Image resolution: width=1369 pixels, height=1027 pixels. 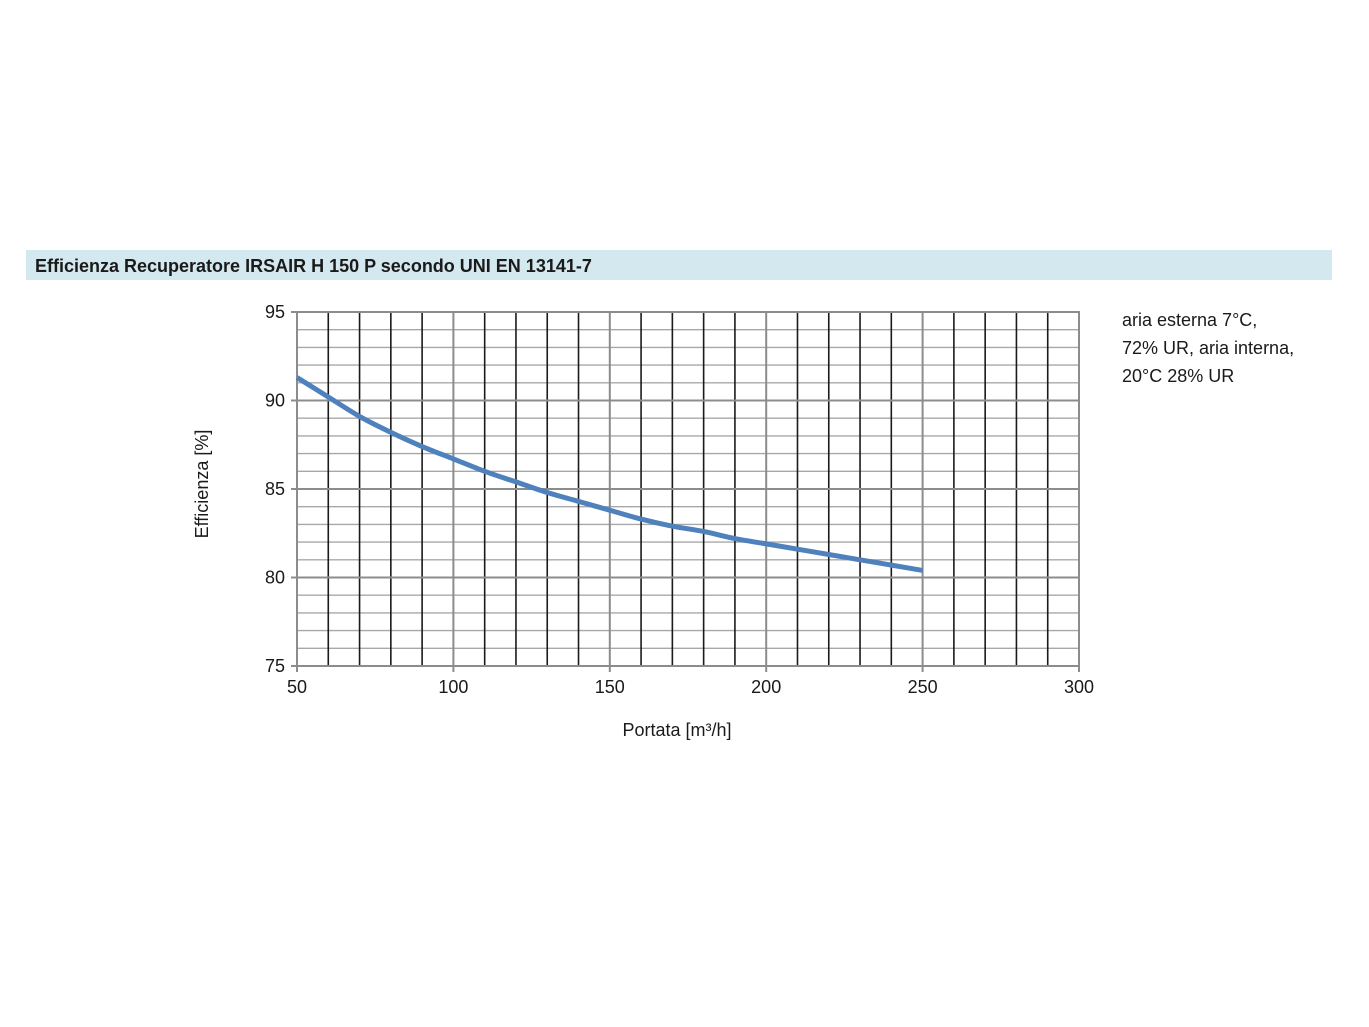 What do you see at coordinates (610, 687) in the screenshot?
I see `x-tick-label: 150` at bounding box center [610, 687].